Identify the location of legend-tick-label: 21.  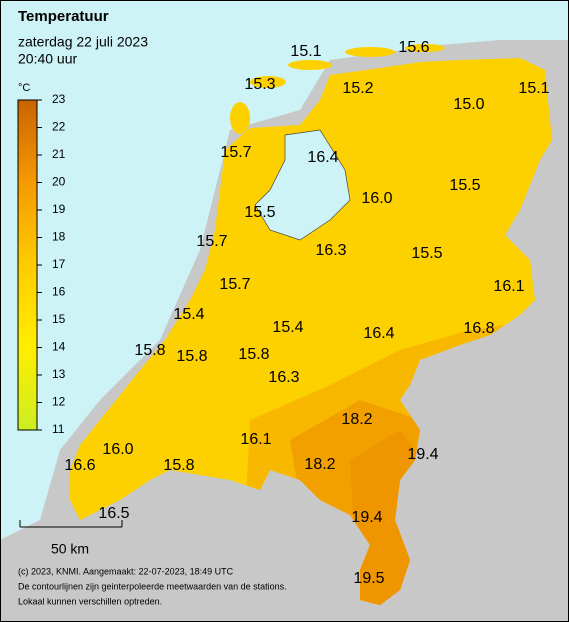
(59, 154).